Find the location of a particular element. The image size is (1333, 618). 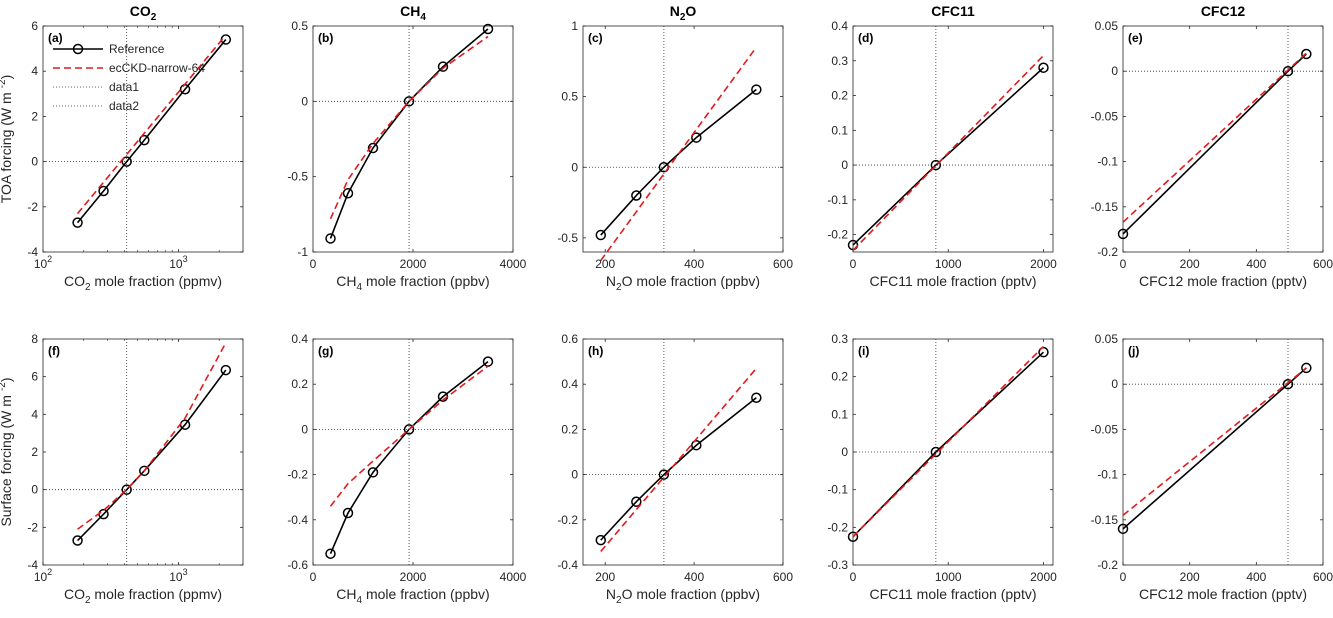

y-tick-label: -0.3 is located at coordinates (837, 565).